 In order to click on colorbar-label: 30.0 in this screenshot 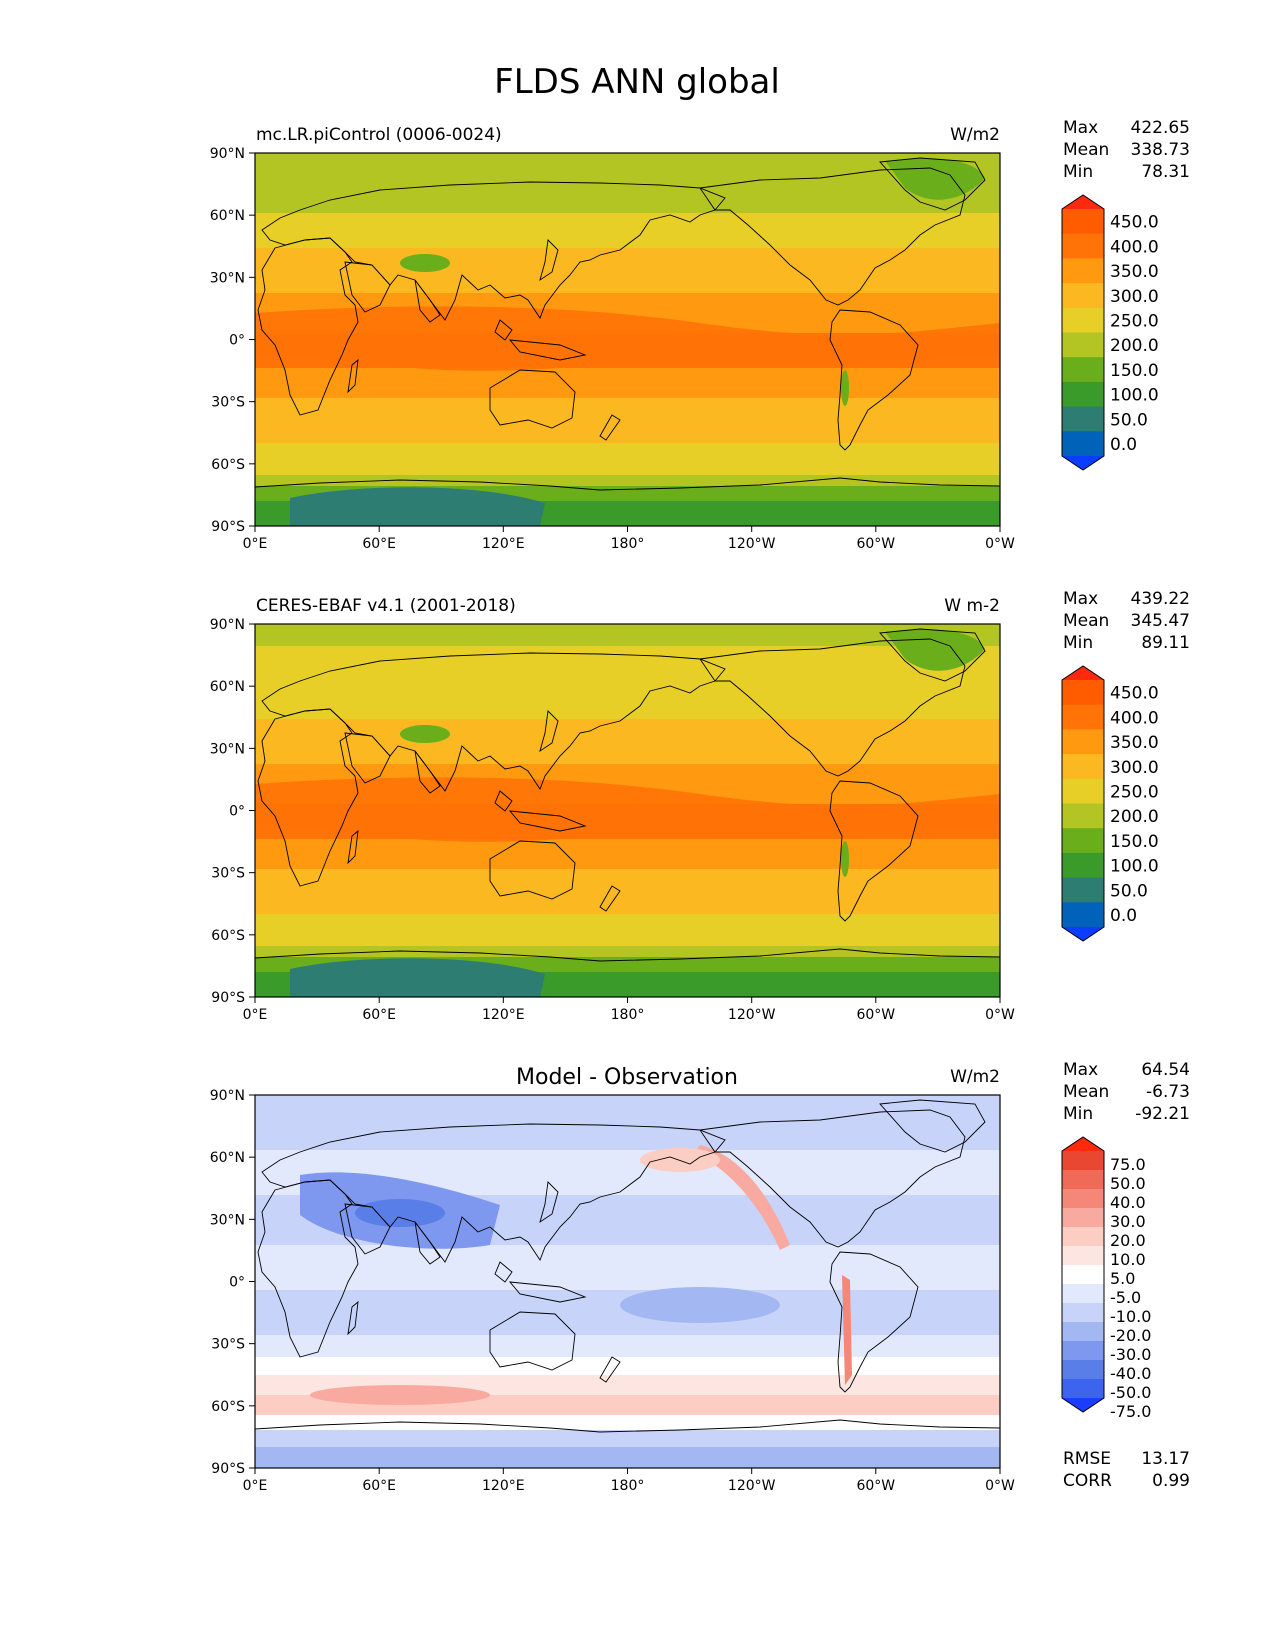, I will do `click(1128, 1221)`.